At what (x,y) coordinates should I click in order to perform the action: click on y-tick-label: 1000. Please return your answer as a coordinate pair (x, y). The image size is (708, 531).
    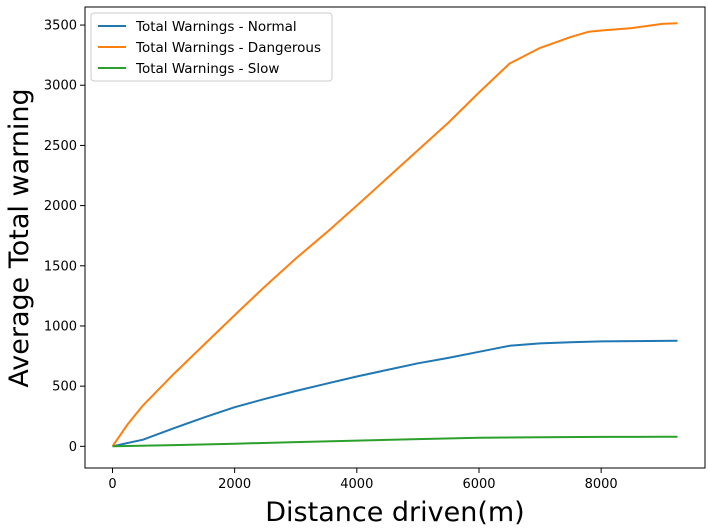
    Looking at the image, I should click on (60, 326).